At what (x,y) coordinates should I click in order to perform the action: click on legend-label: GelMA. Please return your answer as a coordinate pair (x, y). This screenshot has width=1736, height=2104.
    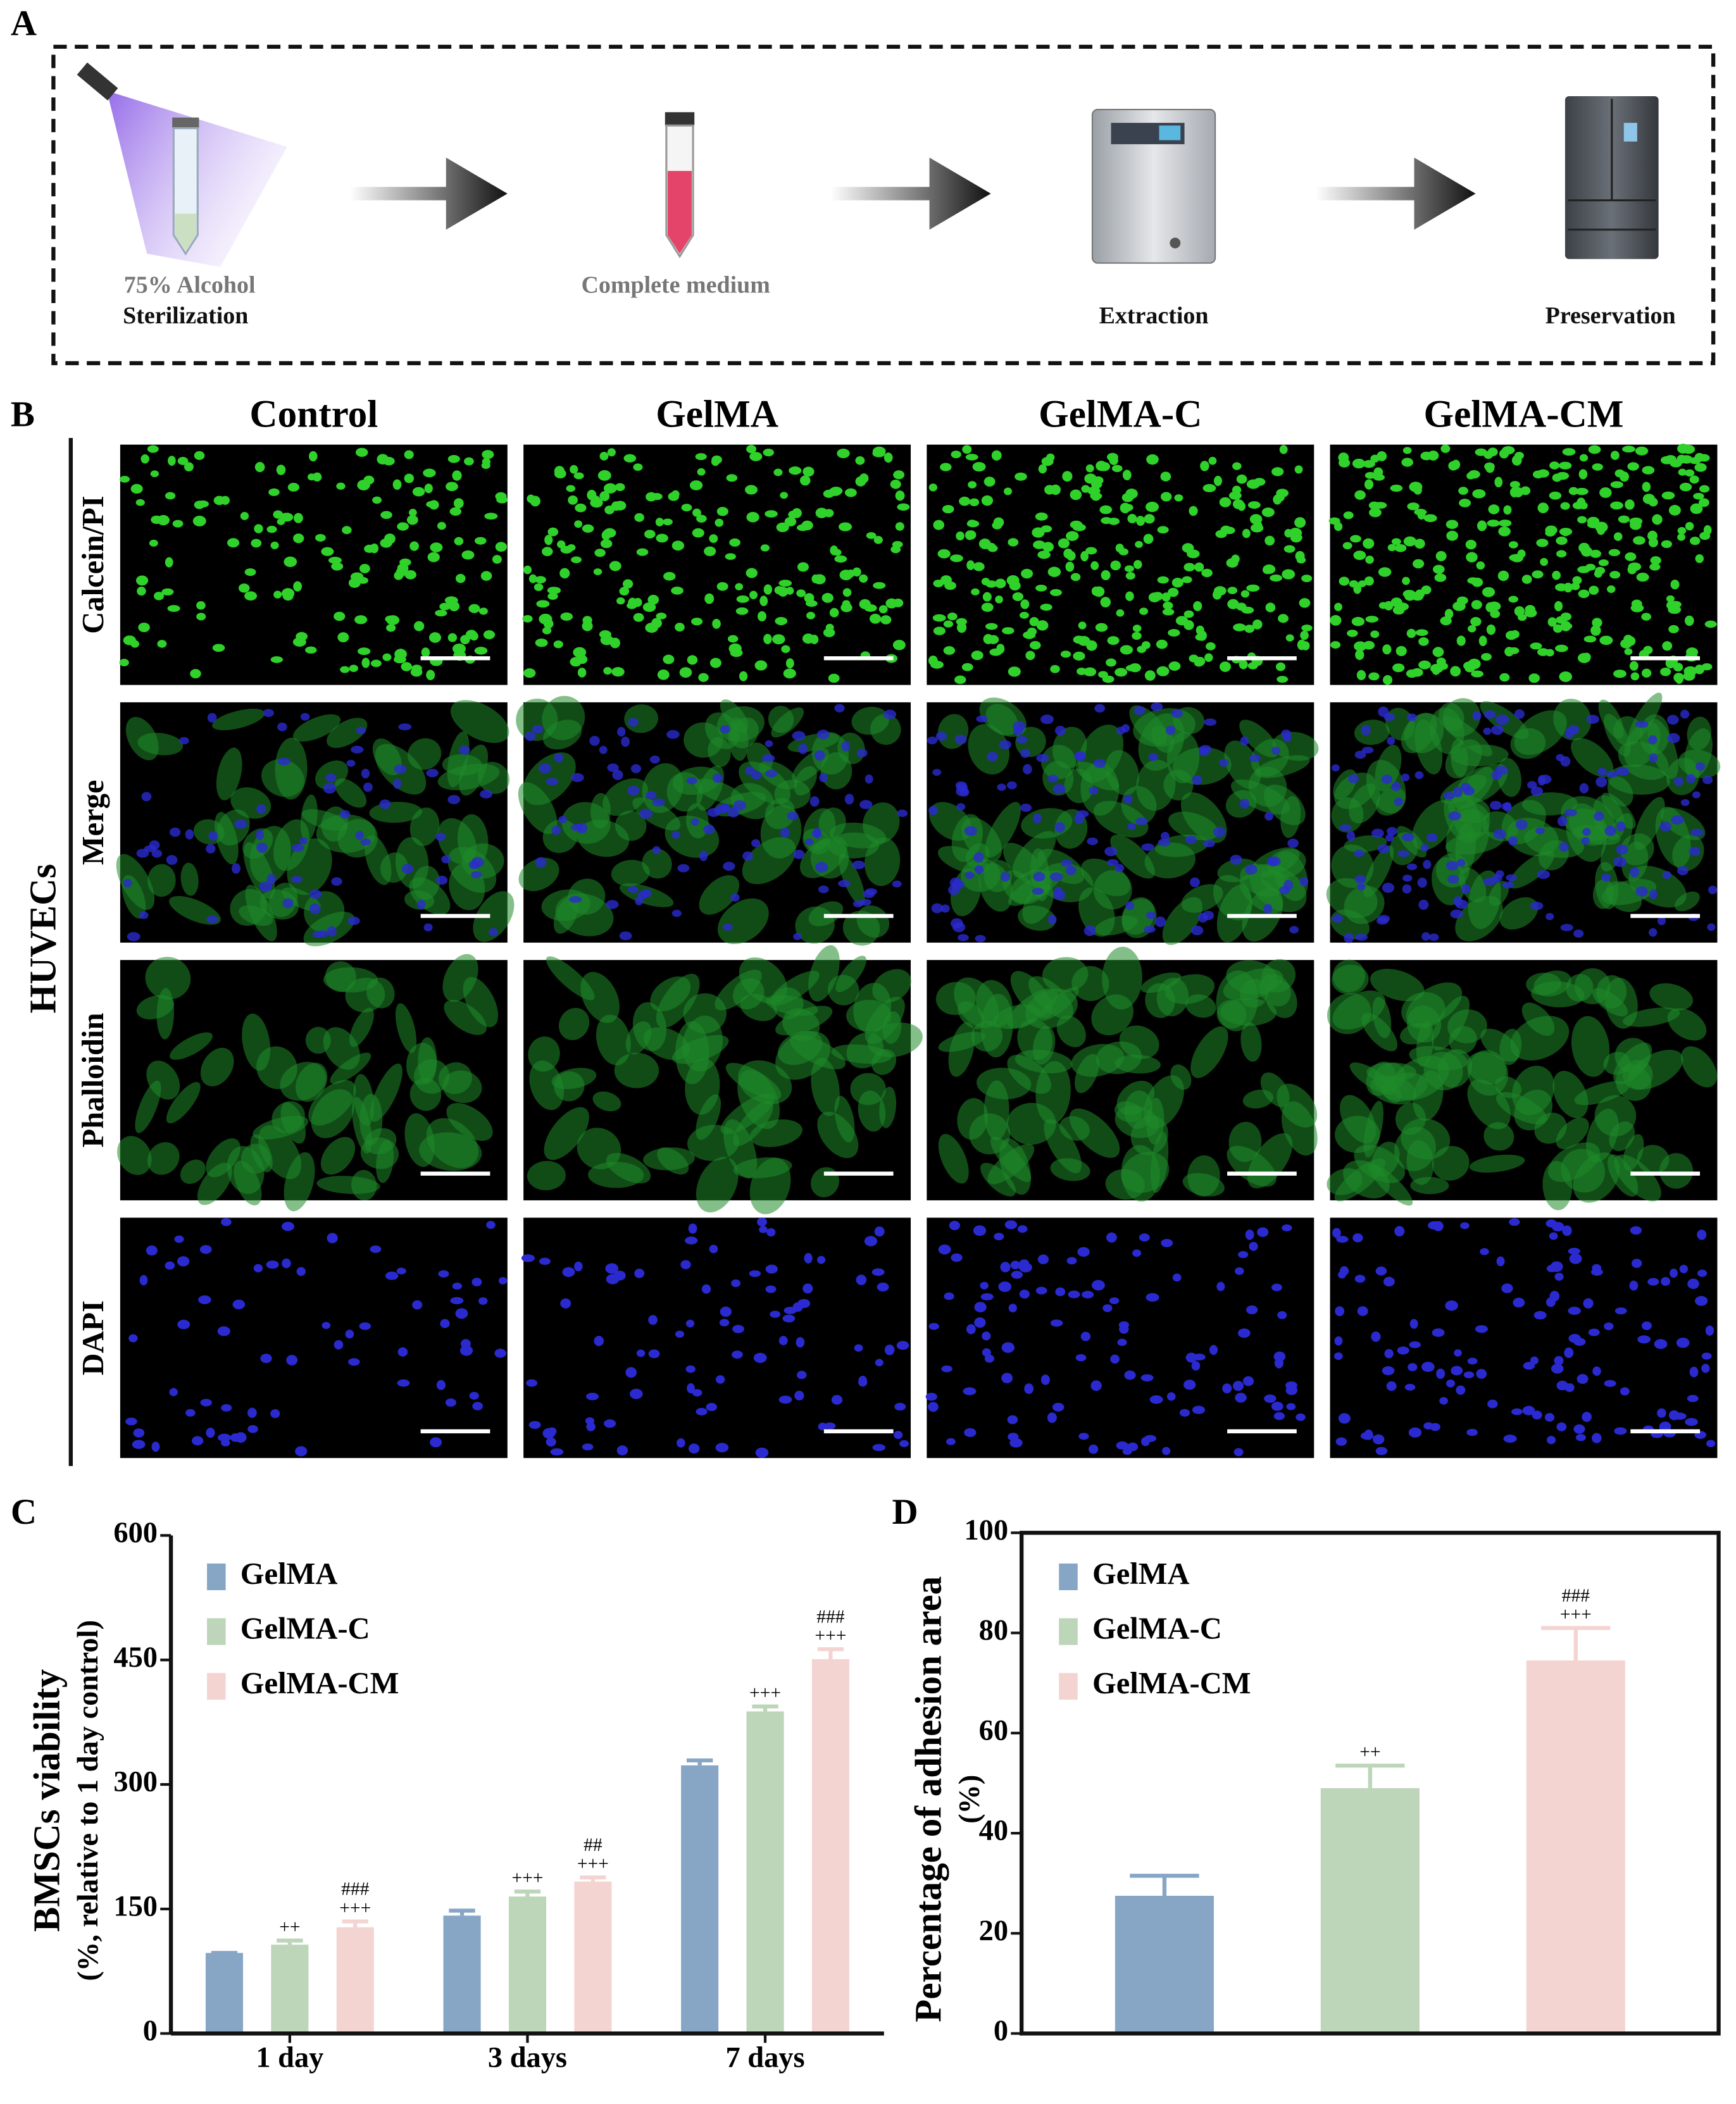
    Looking at the image, I should click on (289, 1574).